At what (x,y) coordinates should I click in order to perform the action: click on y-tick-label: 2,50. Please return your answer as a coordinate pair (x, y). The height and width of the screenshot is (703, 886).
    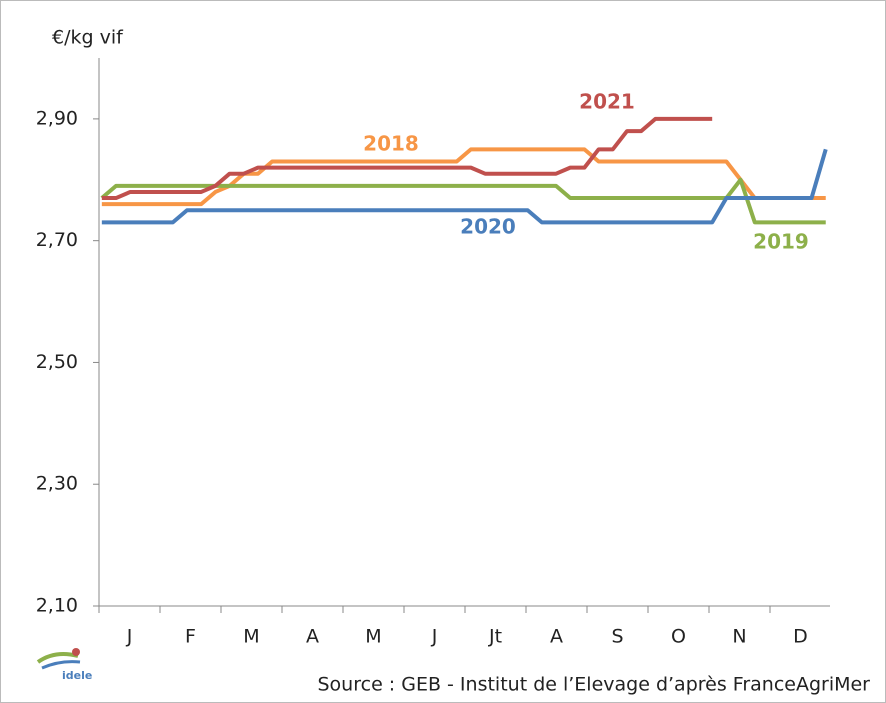
    Looking at the image, I should click on (57, 362).